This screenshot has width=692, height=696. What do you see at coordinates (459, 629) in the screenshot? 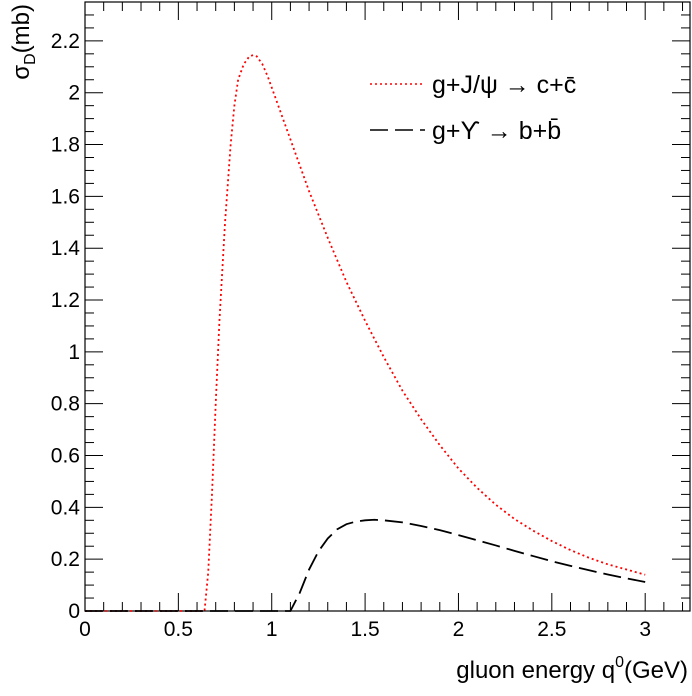
I see `x-tick-label: 2` at bounding box center [459, 629].